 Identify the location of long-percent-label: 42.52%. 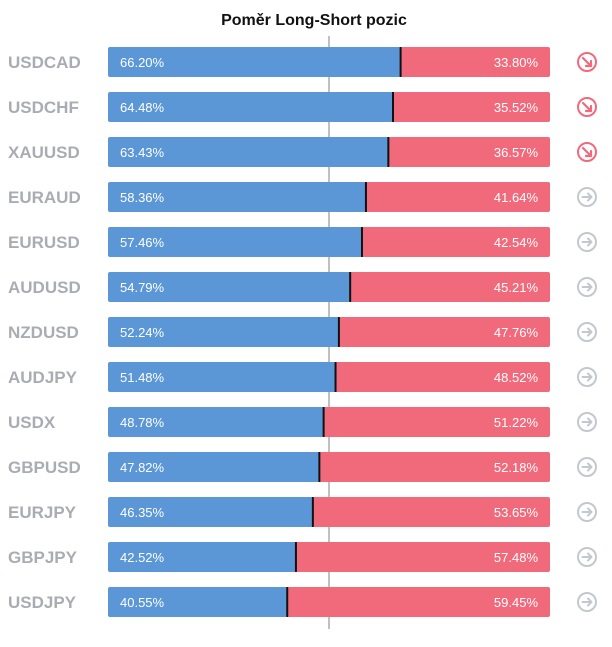
(142, 557).